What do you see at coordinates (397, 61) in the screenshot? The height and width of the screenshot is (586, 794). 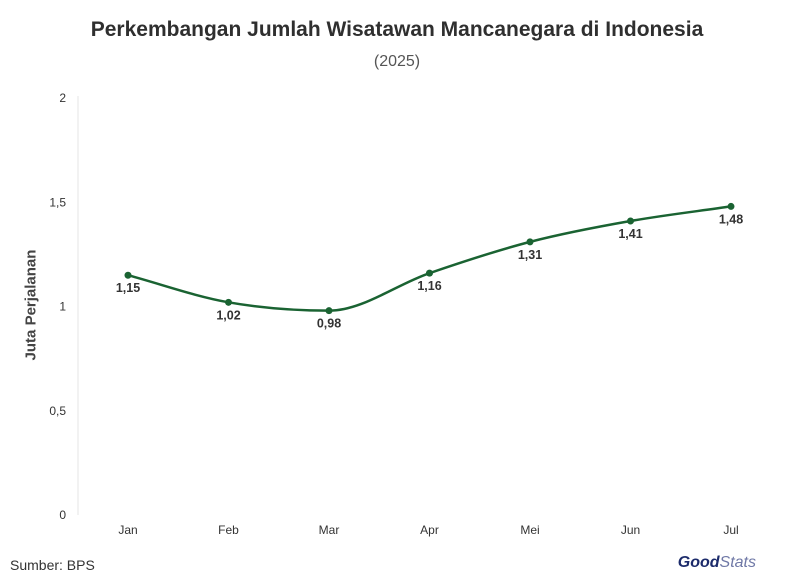 I see `chart-subtitle: (2025)` at bounding box center [397, 61].